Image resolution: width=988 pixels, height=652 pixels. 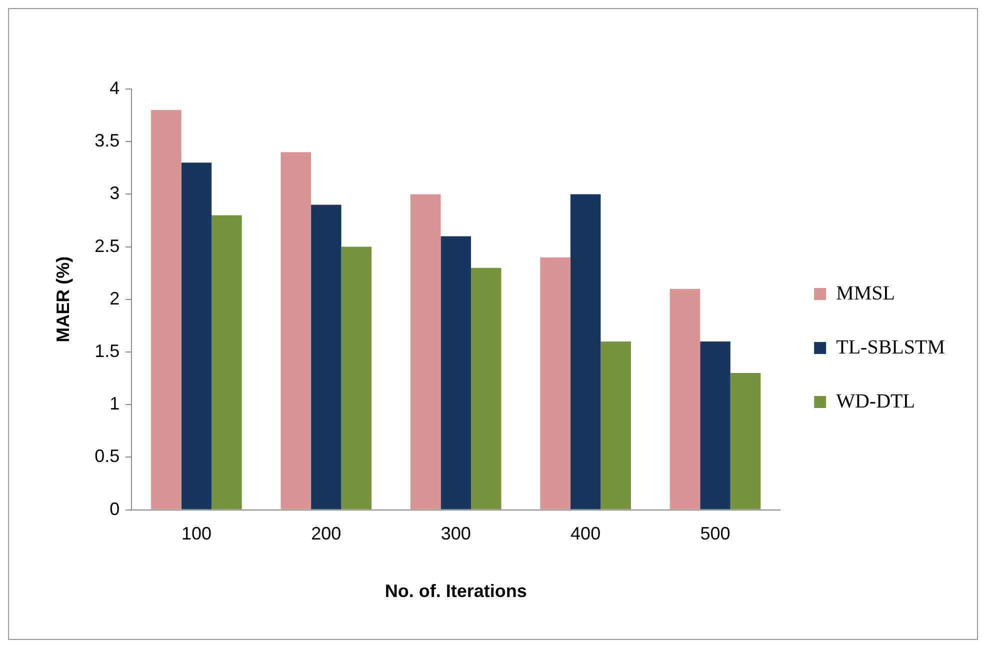 What do you see at coordinates (715, 534) in the screenshot?
I see `x-tick-label: 500` at bounding box center [715, 534].